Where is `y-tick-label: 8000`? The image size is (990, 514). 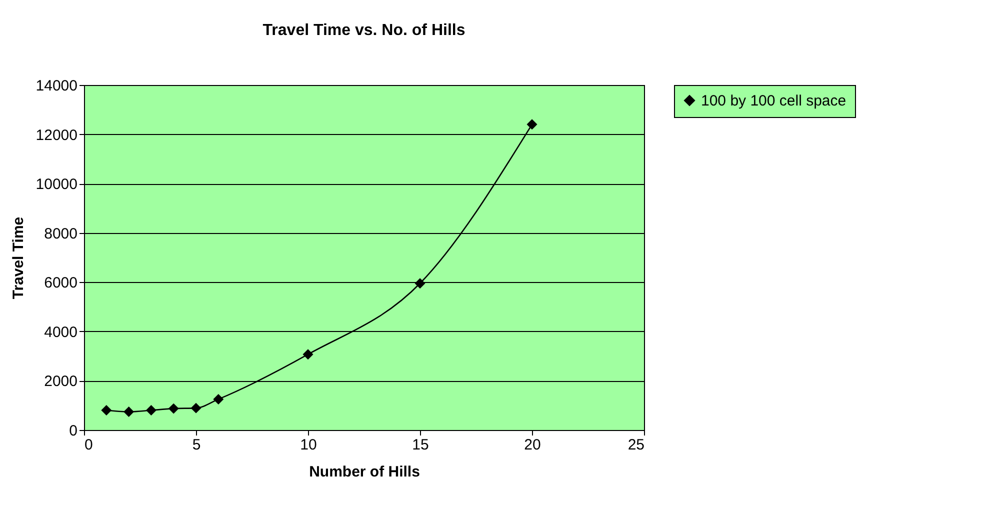 y-tick-label: 8000 is located at coordinates (61, 233).